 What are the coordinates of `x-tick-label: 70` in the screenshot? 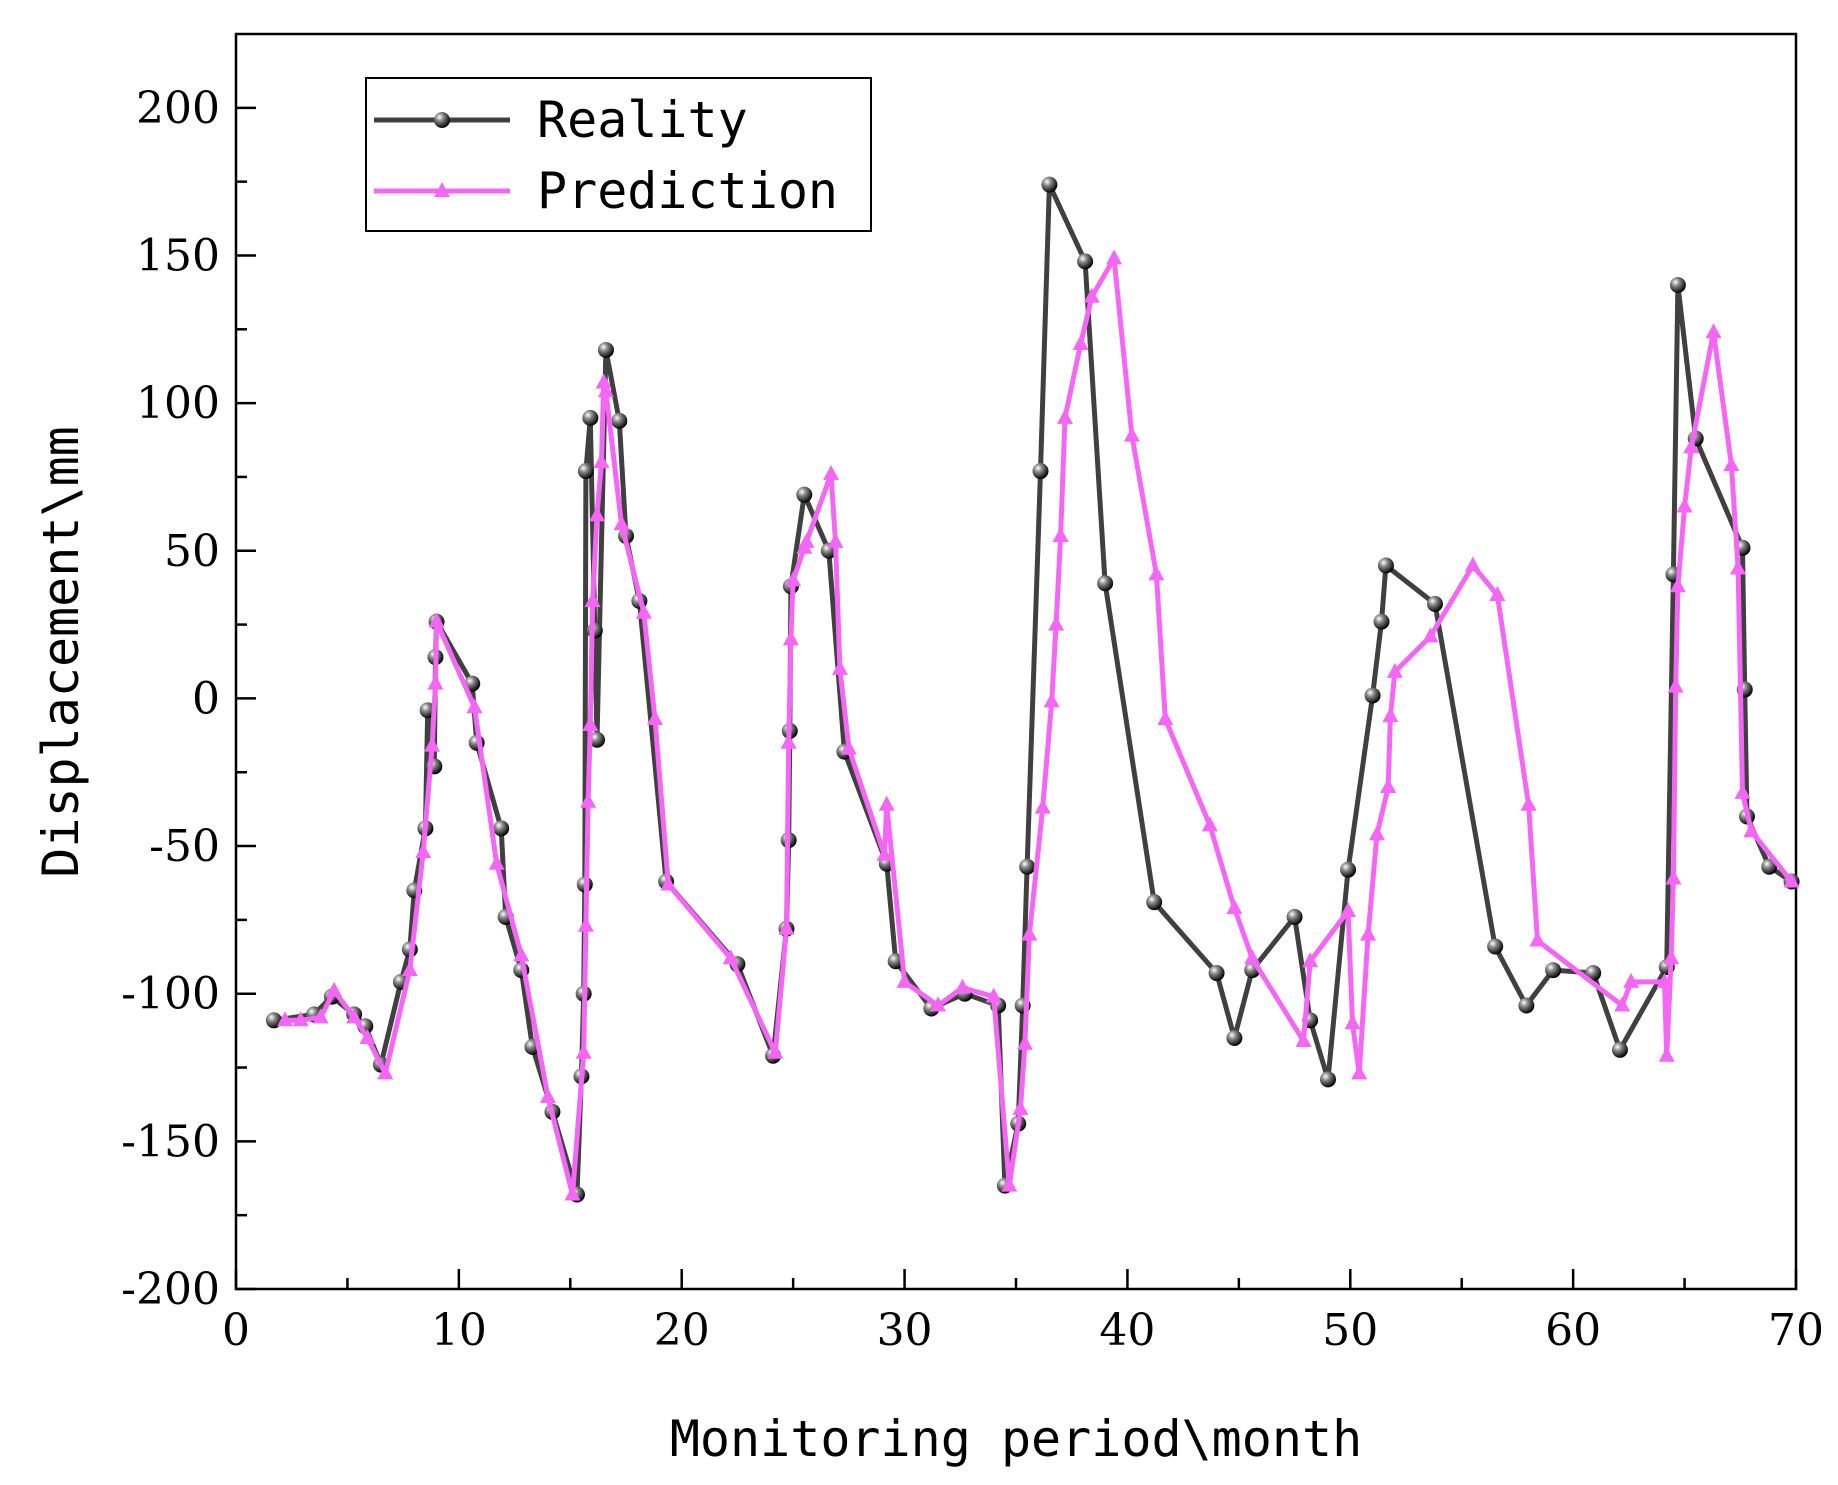 It's located at (1796, 1330).